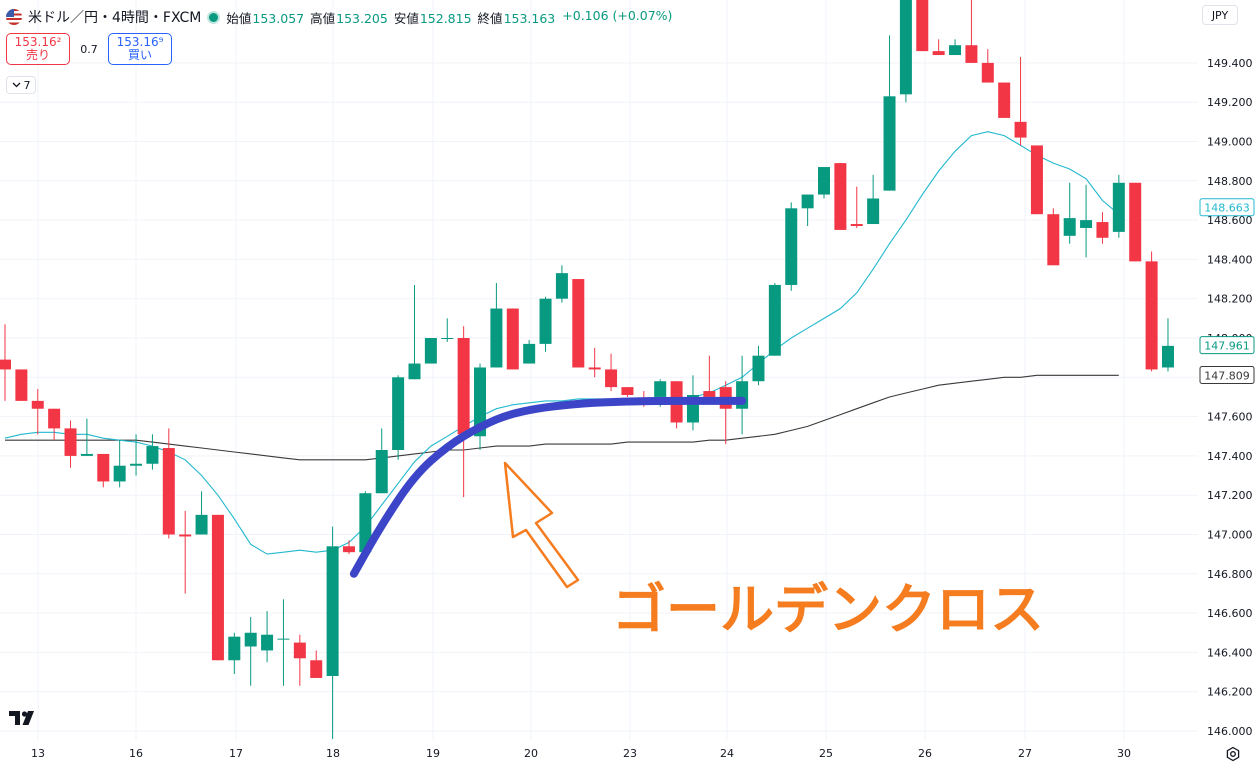 The height and width of the screenshot is (767, 1257). I want to click on y-tick-label: 149.000, so click(1230, 142).